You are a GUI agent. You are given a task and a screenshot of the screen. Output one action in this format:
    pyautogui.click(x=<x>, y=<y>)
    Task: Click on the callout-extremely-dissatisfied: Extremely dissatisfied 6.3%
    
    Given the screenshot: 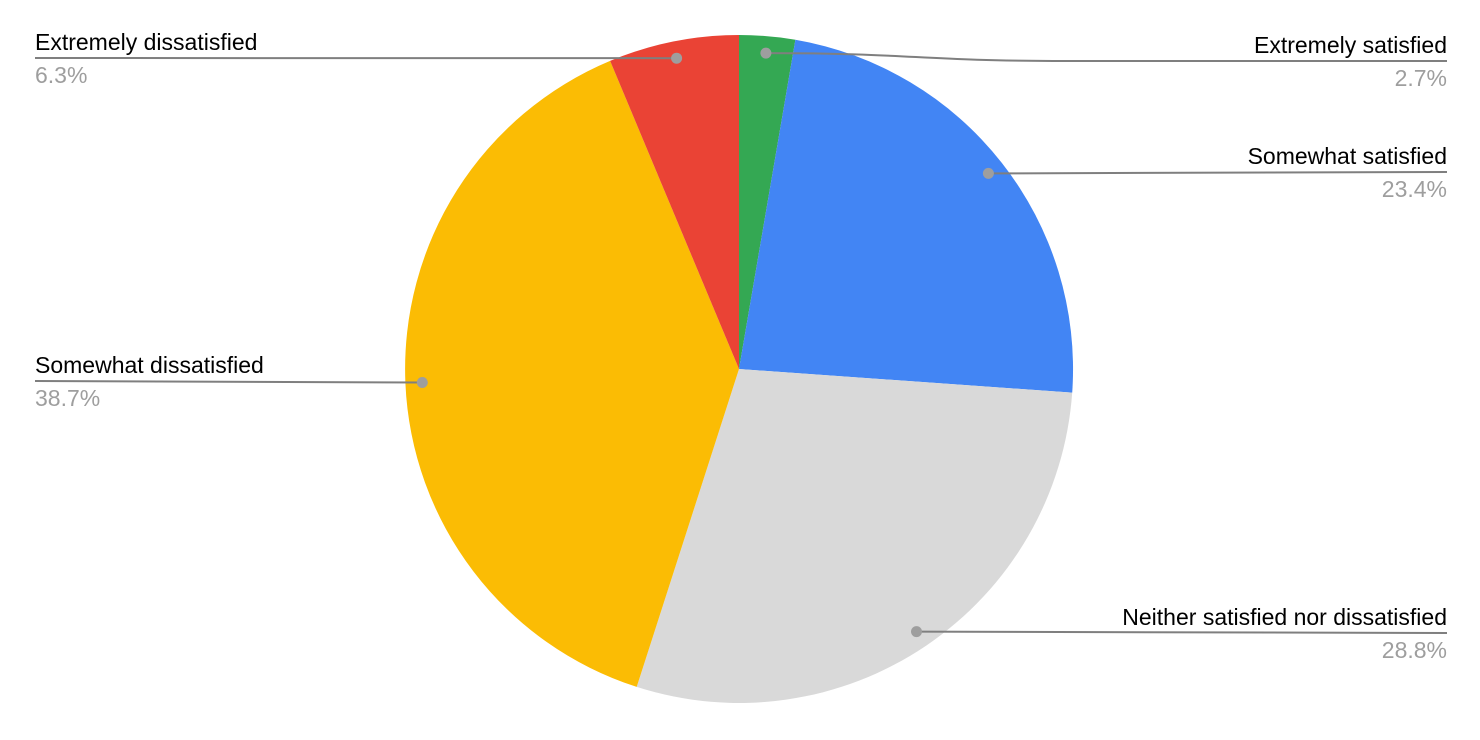 What is the action you would take?
    pyautogui.click(x=146, y=58)
    